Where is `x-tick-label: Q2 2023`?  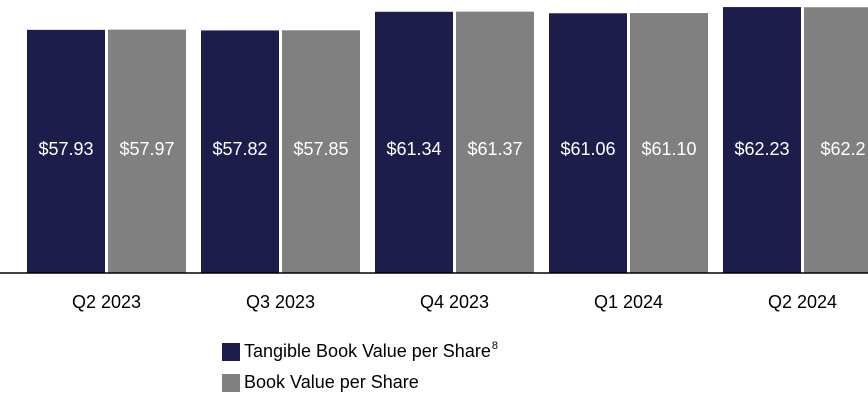 x-tick-label: Q2 2023 is located at coordinates (106, 302).